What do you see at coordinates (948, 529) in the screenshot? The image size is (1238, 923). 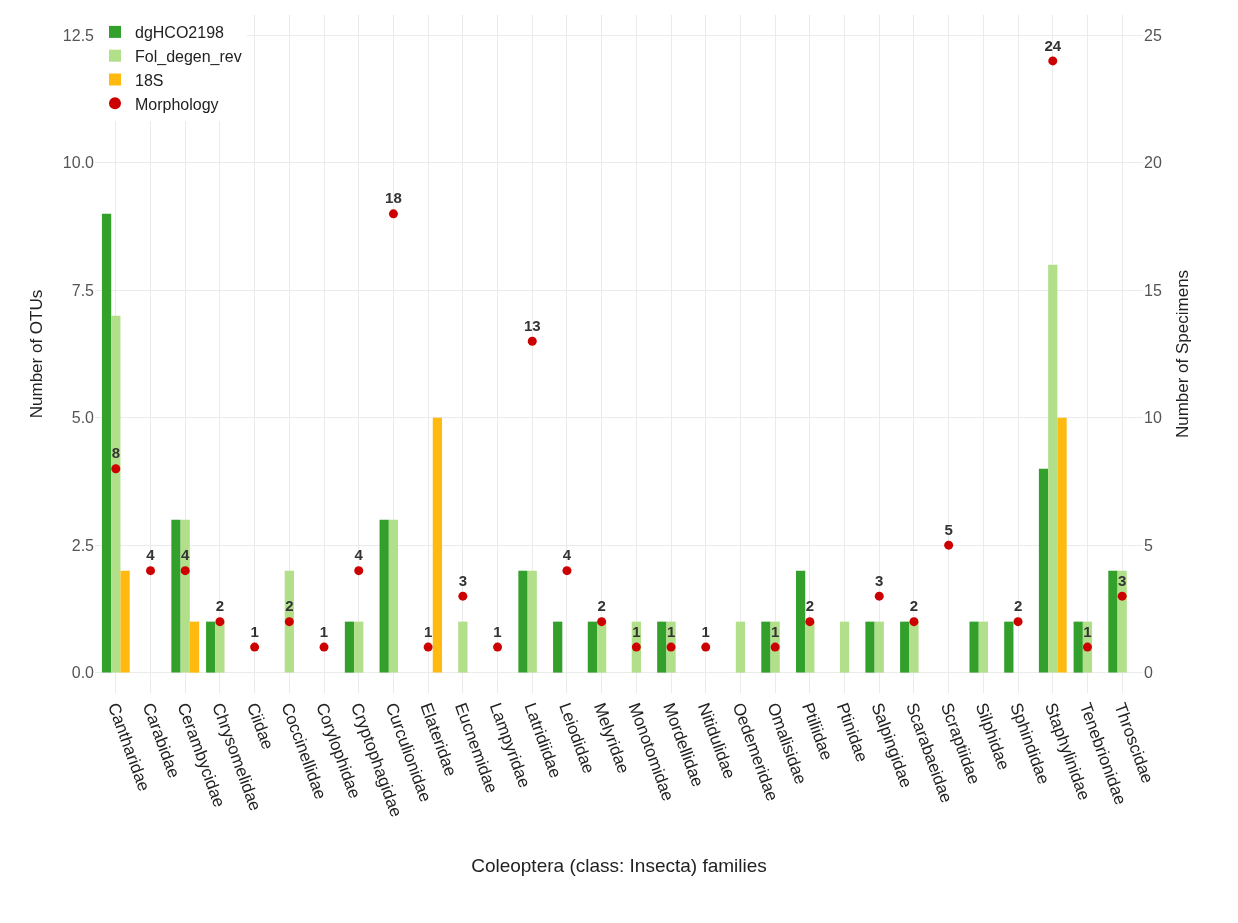 I see `data-label: 5` at bounding box center [948, 529].